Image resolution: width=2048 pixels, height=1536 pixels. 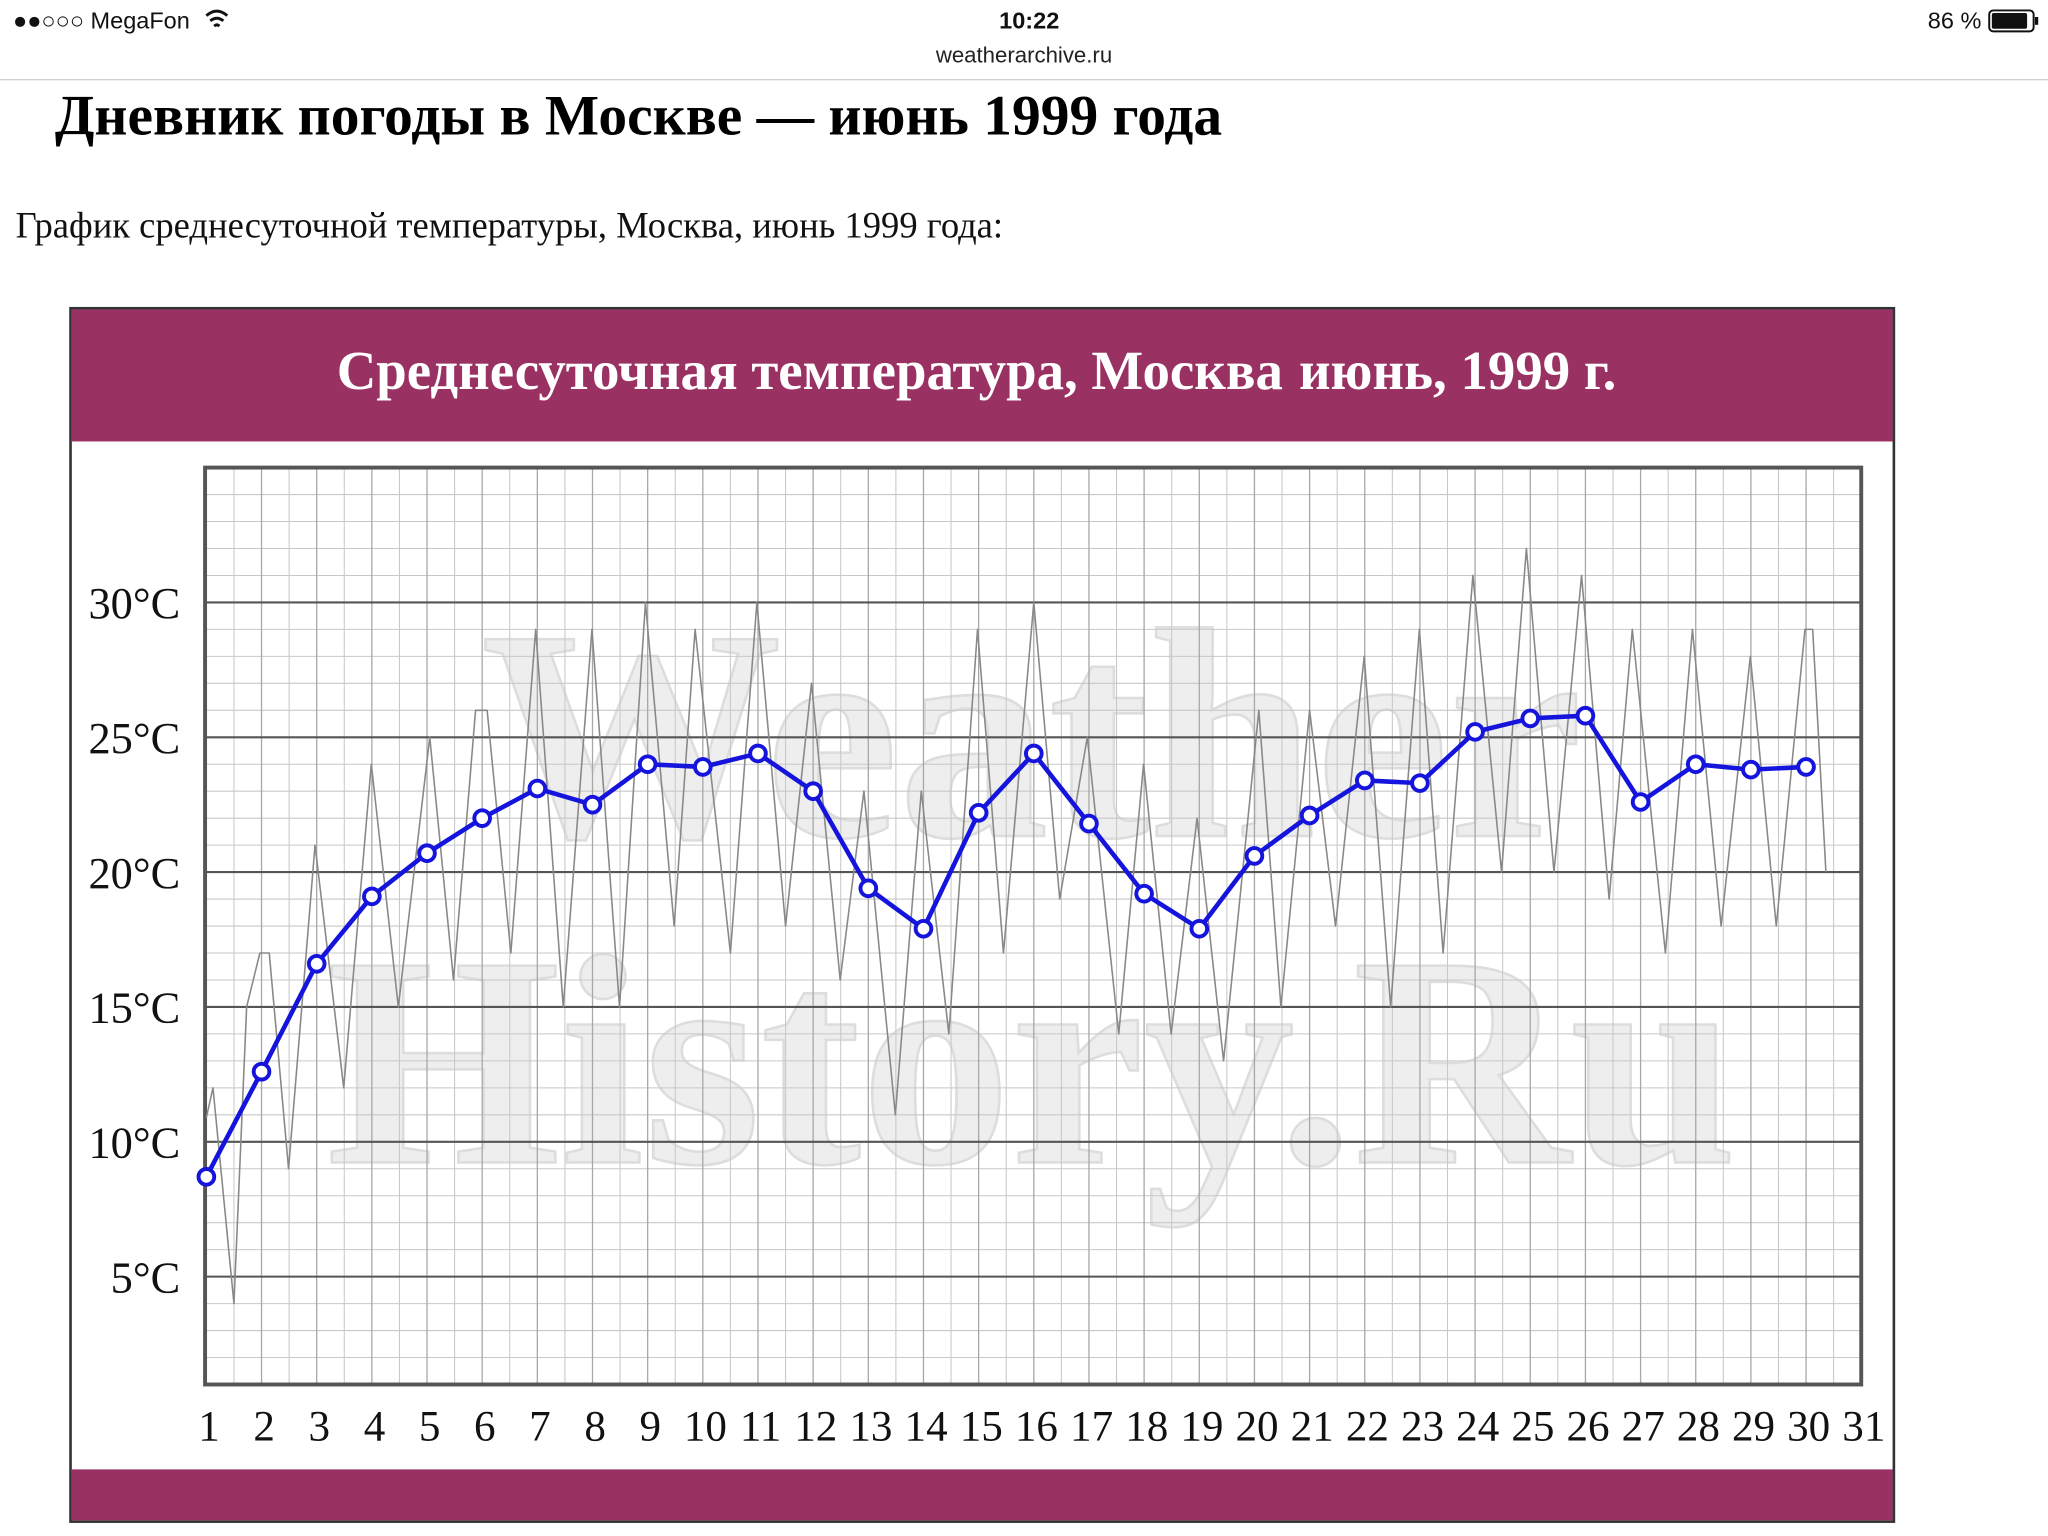 I want to click on x-tick-label: 6, so click(x=485, y=1427).